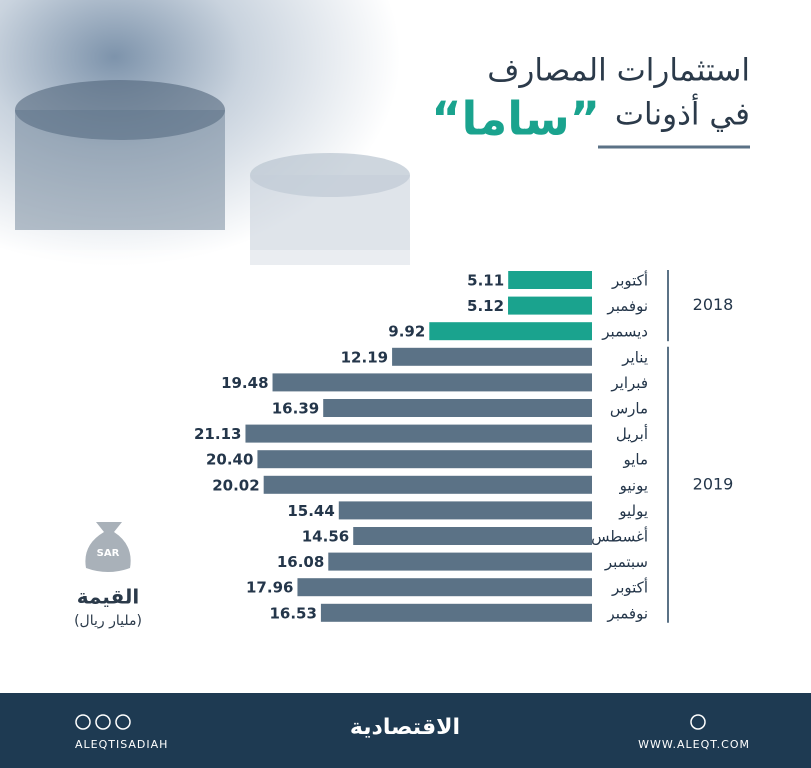 This screenshot has width=811, height=768. What do you see at coordinates (698, 722) in the screenshot?
I see `web-icon` at bounding box center [698, 722].